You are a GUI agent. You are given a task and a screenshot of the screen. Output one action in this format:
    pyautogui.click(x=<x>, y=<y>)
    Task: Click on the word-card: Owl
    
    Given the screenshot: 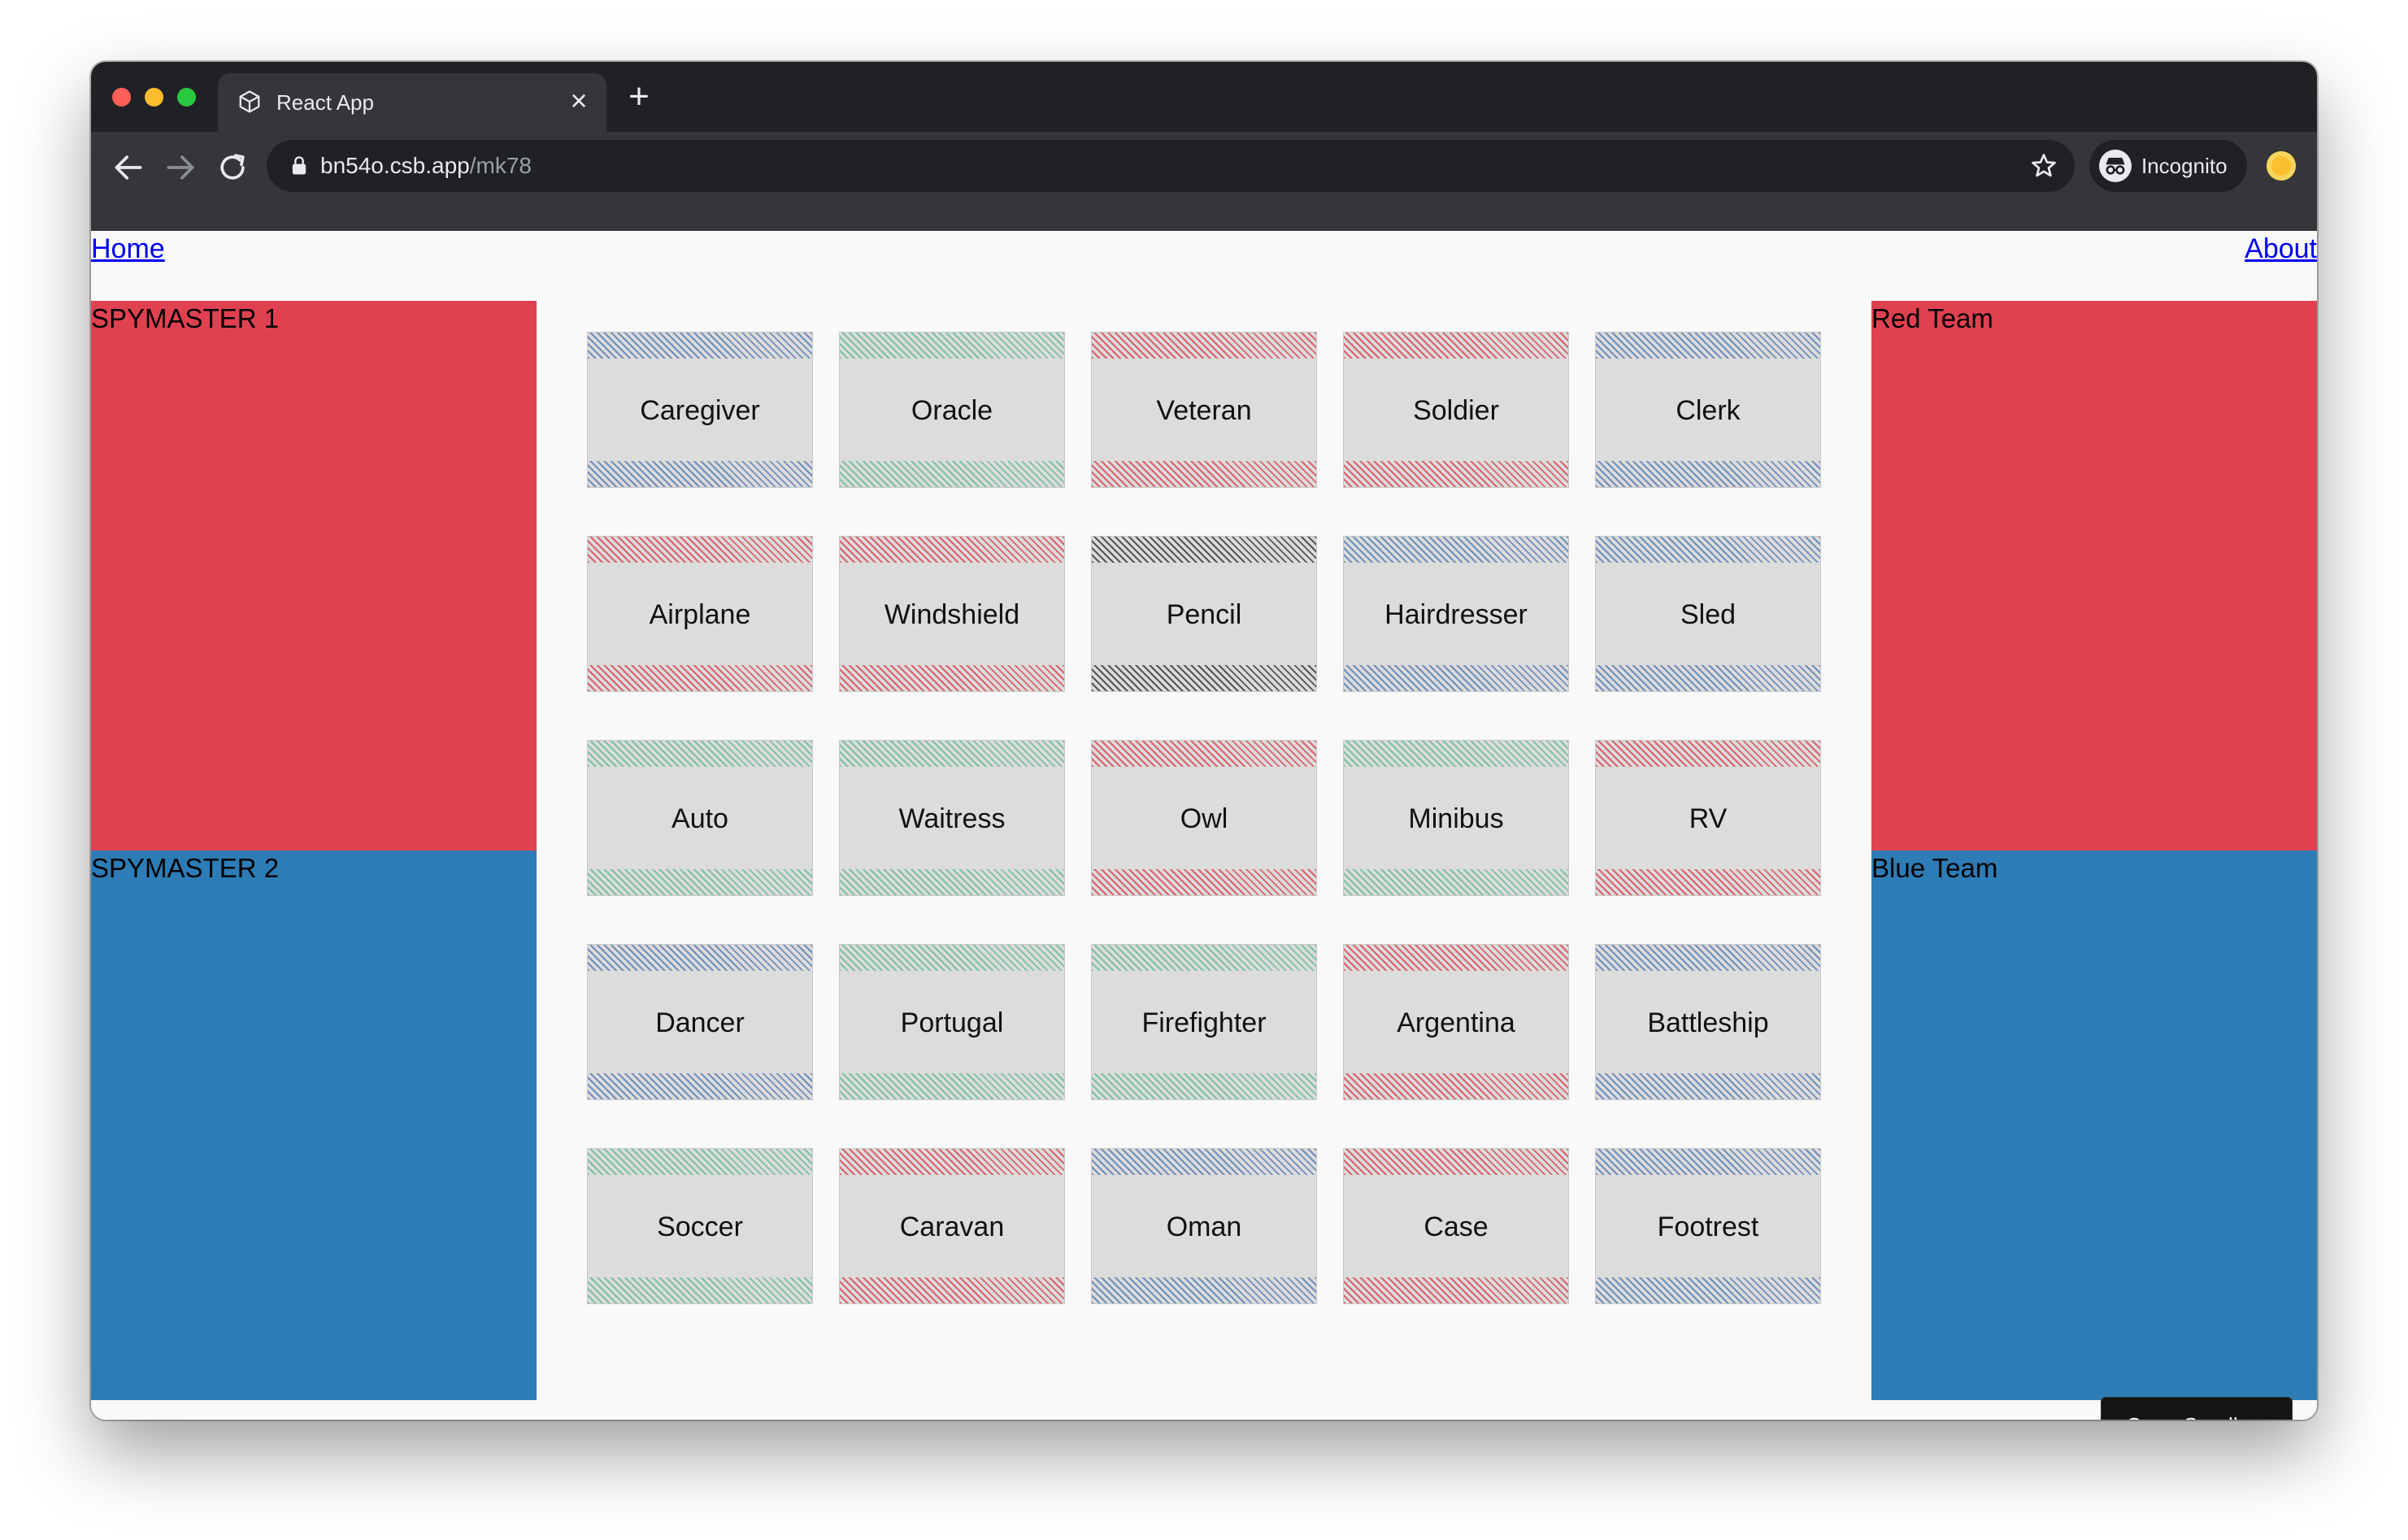 What is the action you would take?
    pyautogui.click(x=1204, y=818)
    